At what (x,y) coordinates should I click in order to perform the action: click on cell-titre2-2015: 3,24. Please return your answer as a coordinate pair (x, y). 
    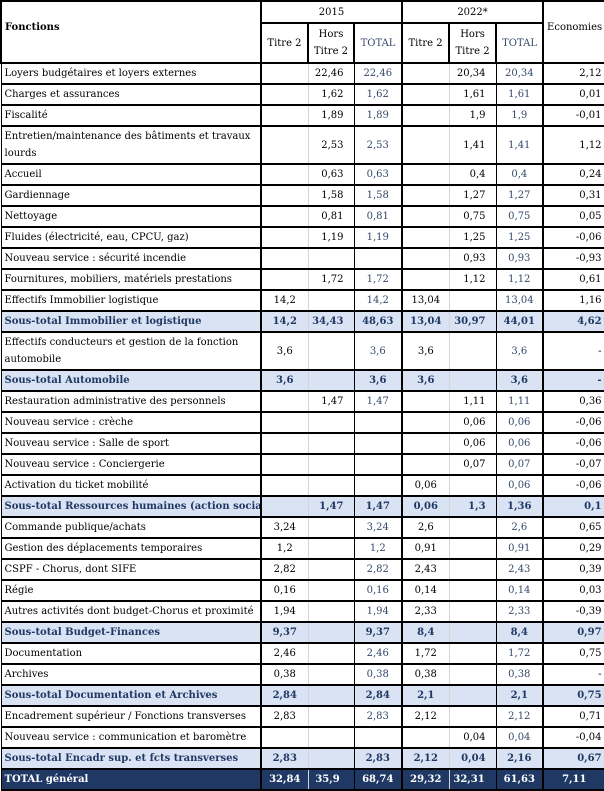
    Looking at the image, I should click on (284, 527).